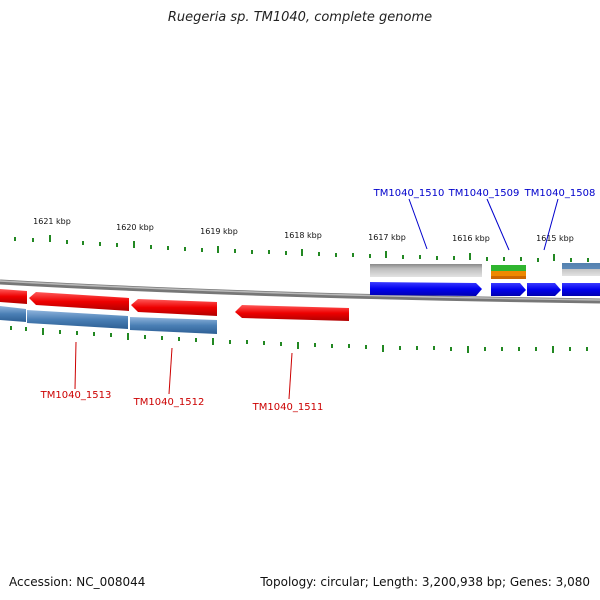 Image resolution: width=600 pixels, height=600 pixels. Describe the element at coordinates (387, 237) in the screenshot. I see `tick-label-1617: 1617 kbp` at that location.